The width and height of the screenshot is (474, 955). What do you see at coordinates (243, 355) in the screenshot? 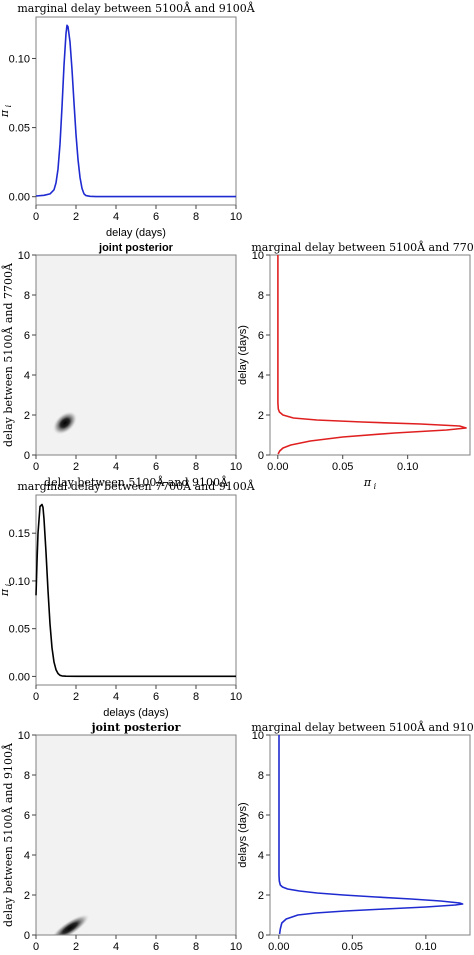
I see `y-axis-label: delay (days)` at bounding box center [243, 355].